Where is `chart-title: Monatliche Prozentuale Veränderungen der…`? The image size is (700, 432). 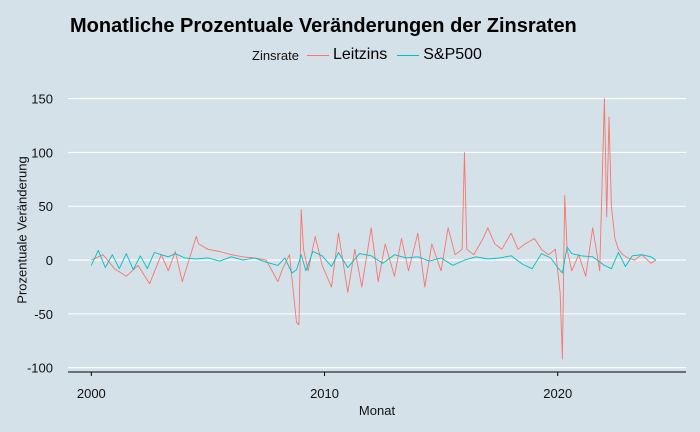
chart-title: Monatliche Prozentuale Veränderungen der… is located at coordinates (323, 26).